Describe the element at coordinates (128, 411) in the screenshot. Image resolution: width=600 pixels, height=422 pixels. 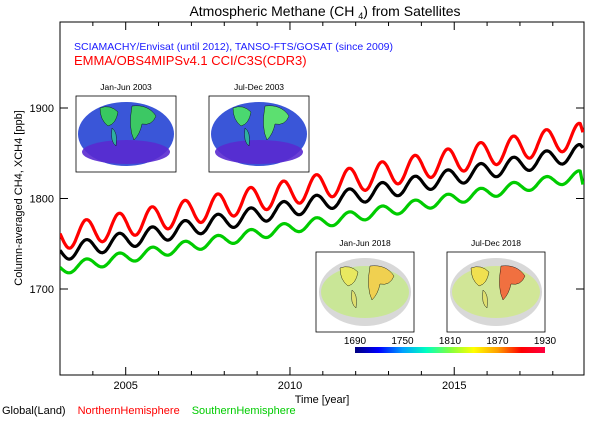
I see `legend-item-northern: NorthernHemisphere` at that location.